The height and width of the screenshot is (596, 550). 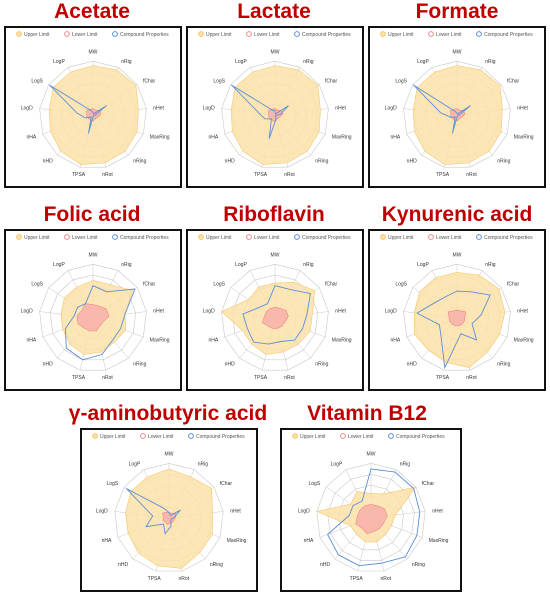 I want to click on panel-title: Acetate, so click(x=92, y=11).